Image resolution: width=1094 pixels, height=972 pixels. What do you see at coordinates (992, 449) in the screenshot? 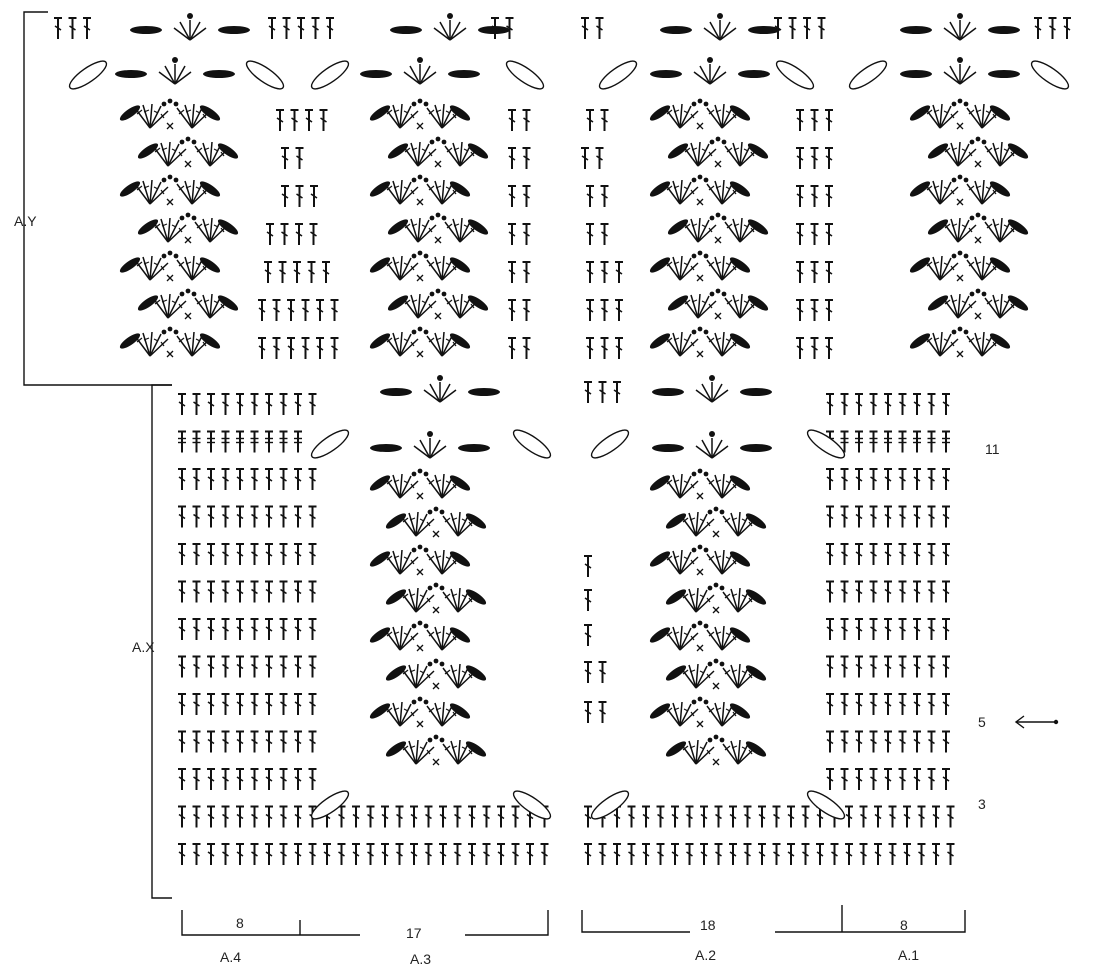
I see `row-11-label: 11` at bounding box center [992, 449].